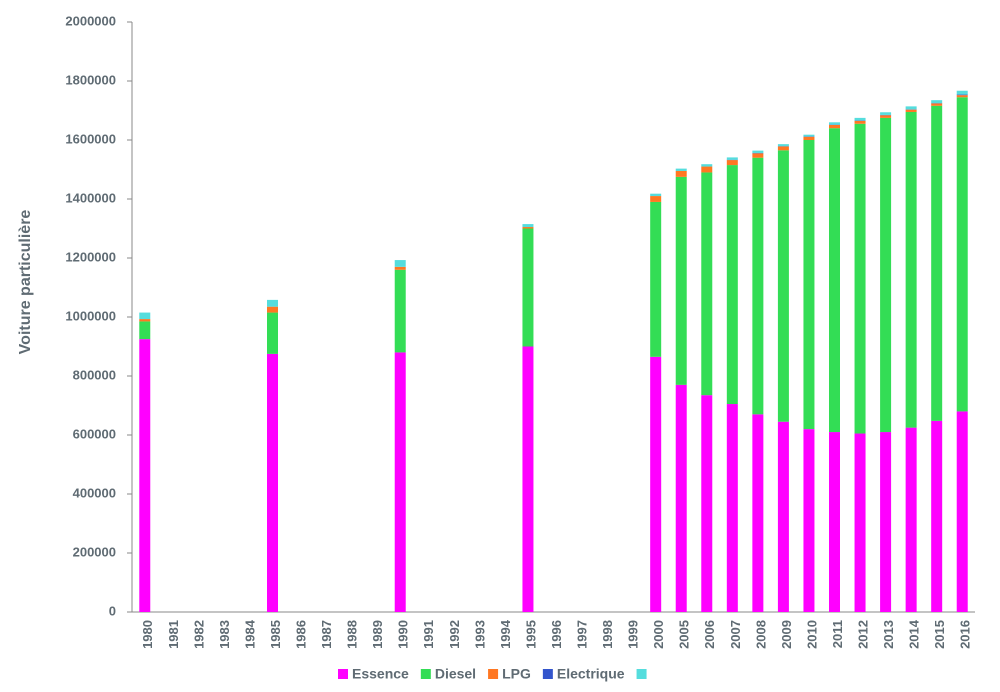 Image resolution: width=1000 pixels, height=692 pixels. I want to click on x-tick-label: 2005, so click(684, 634).